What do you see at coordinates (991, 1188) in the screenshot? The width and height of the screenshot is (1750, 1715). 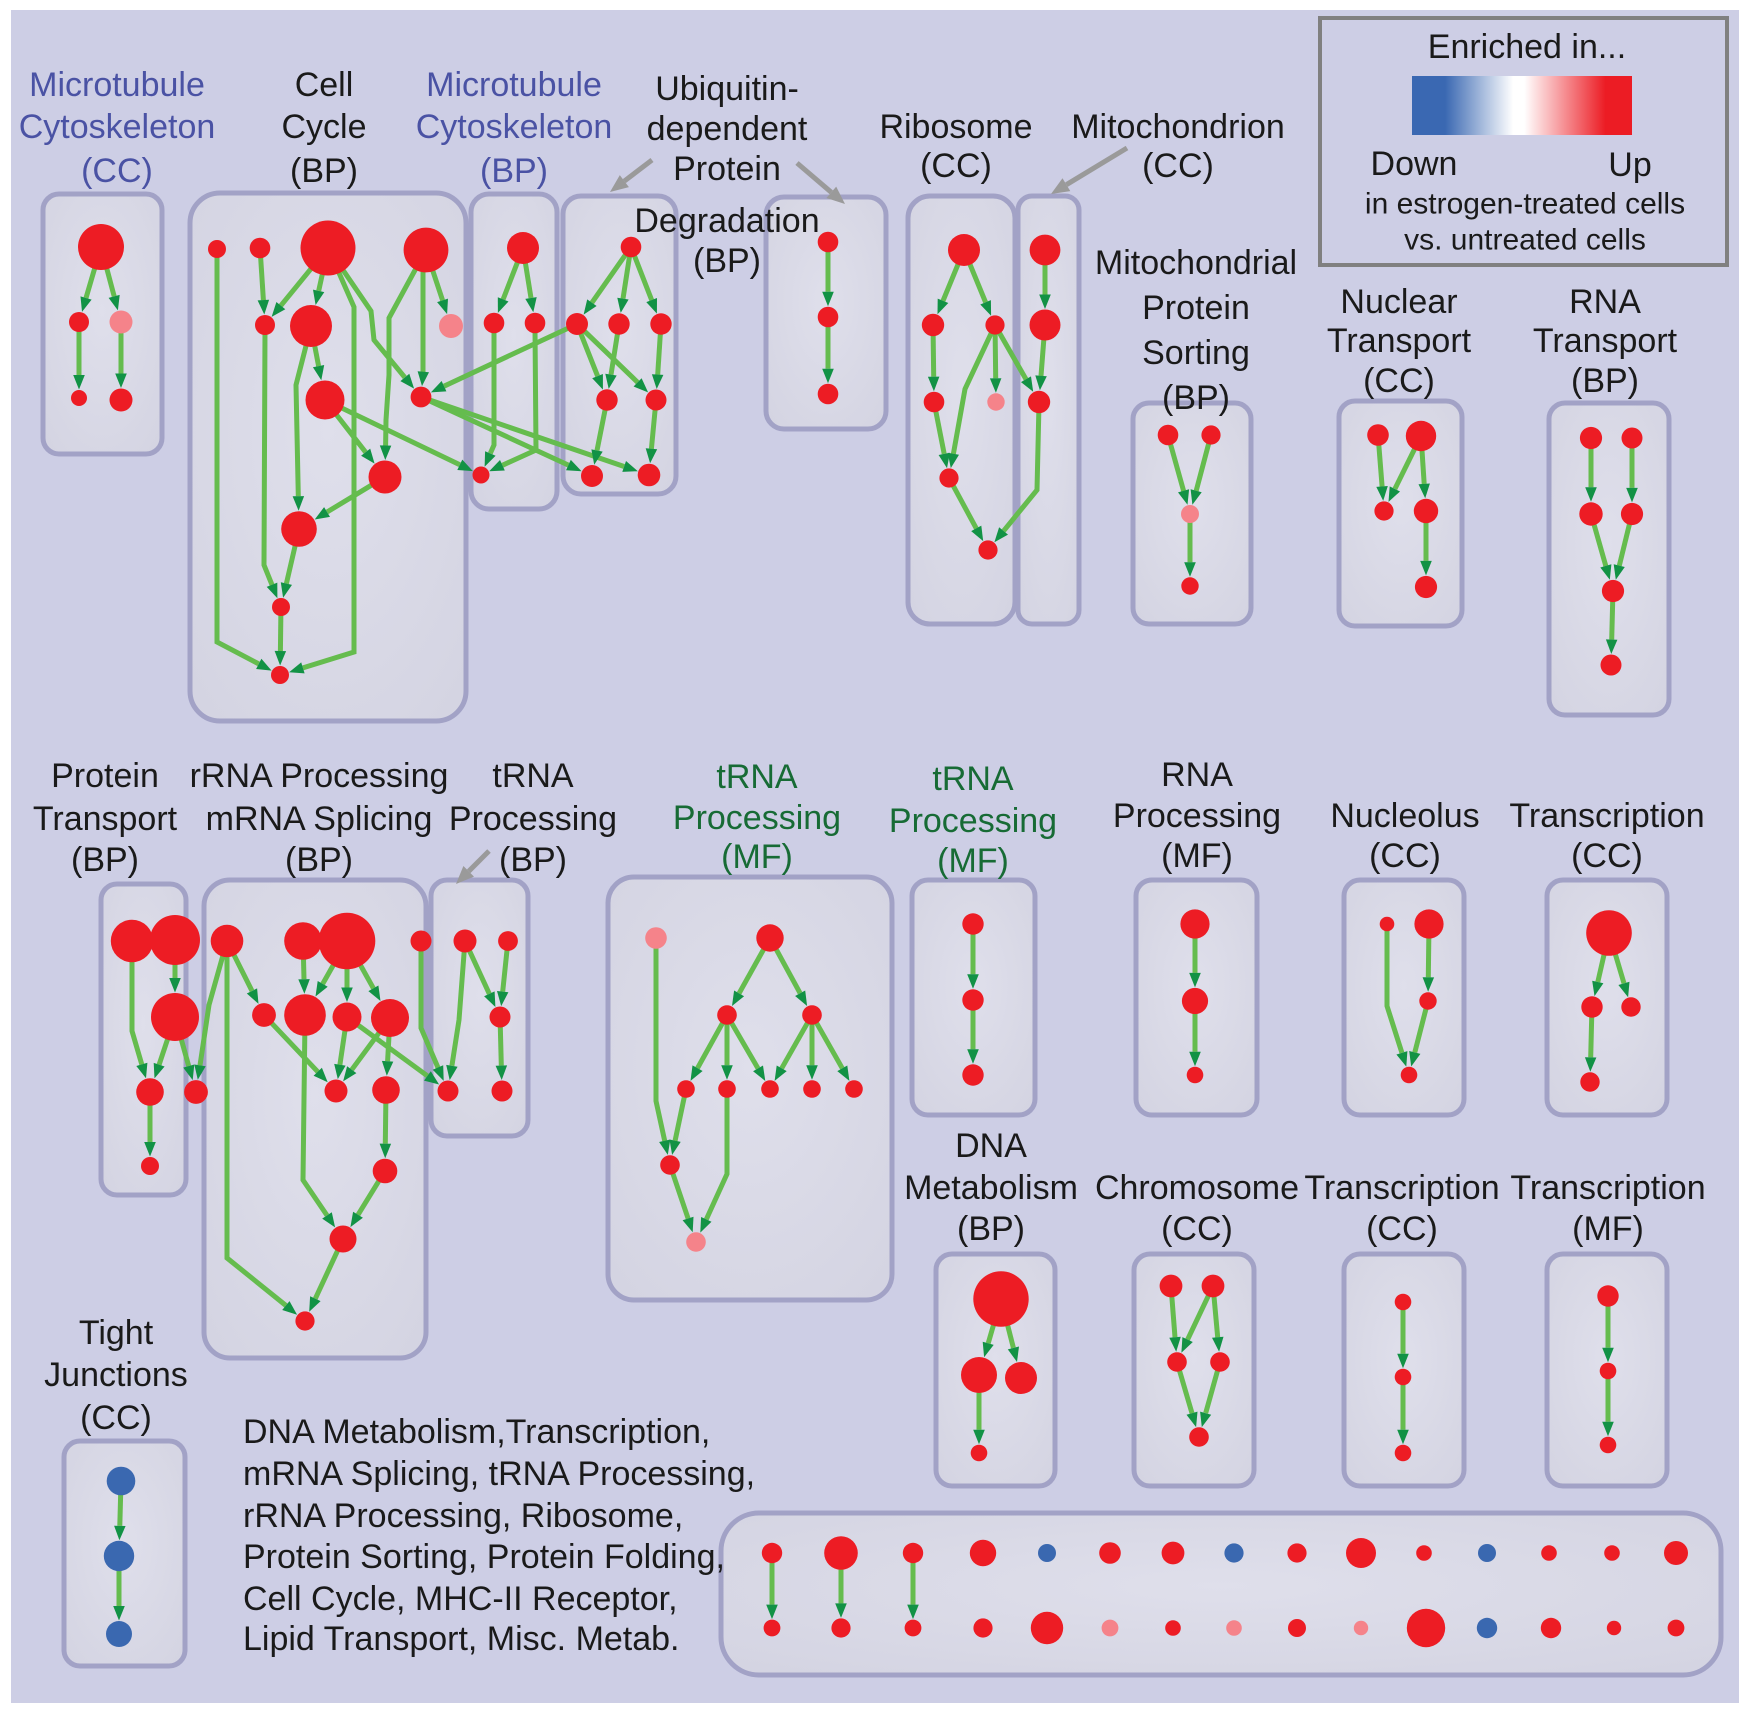 I see `svg-text: Metabolism` at bounding box center [991, 1188].